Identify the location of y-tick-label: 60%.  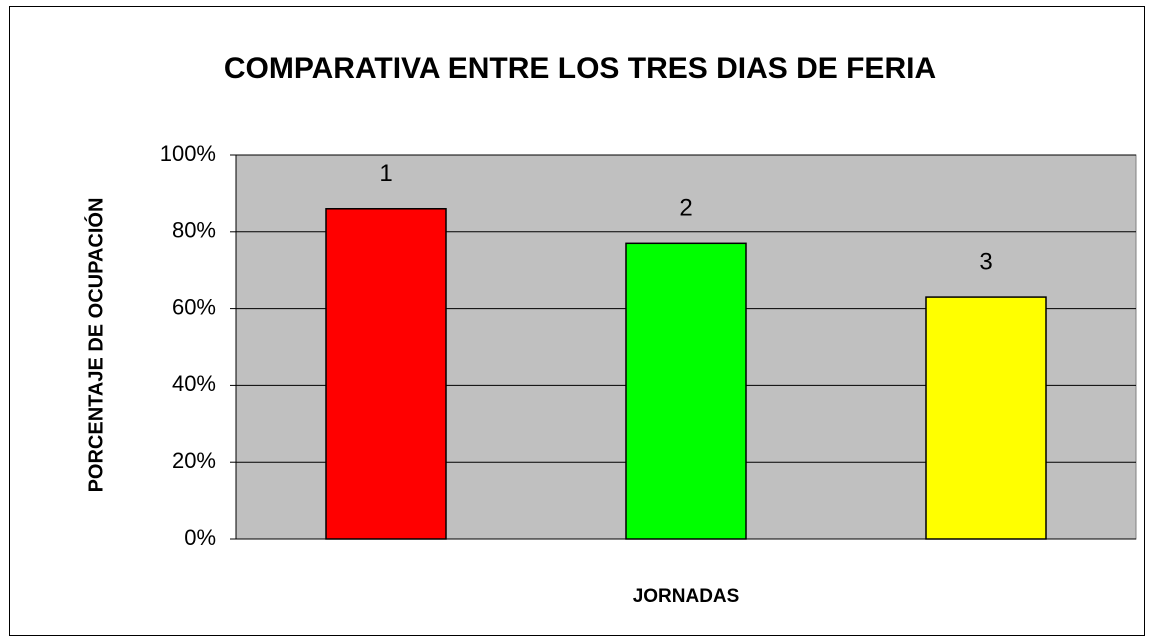
(194, 306).